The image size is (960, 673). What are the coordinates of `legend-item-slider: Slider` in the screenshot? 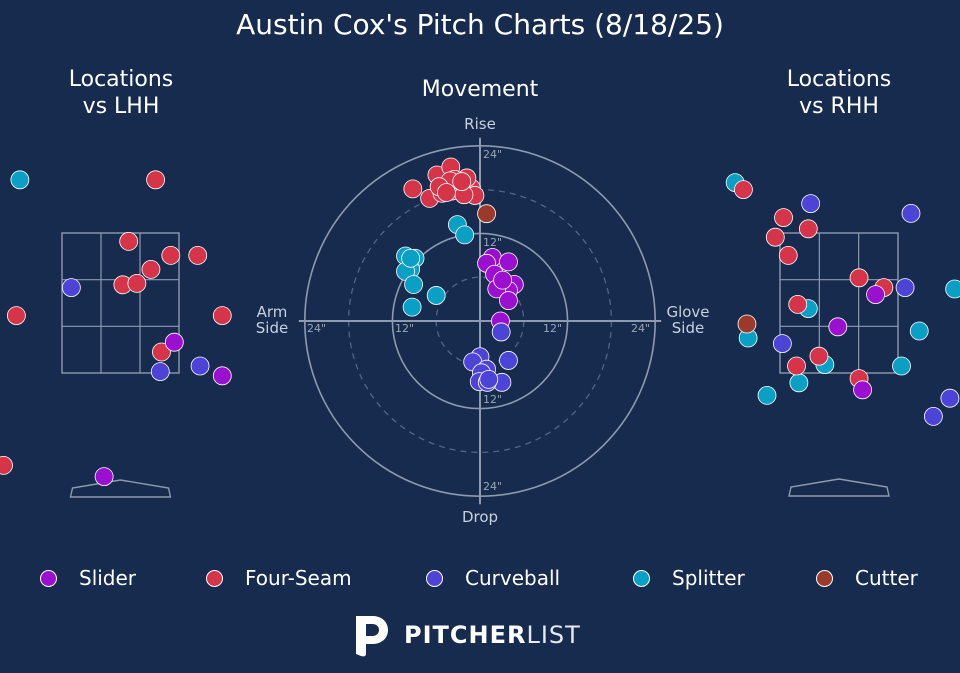 It's located at (88, 578).